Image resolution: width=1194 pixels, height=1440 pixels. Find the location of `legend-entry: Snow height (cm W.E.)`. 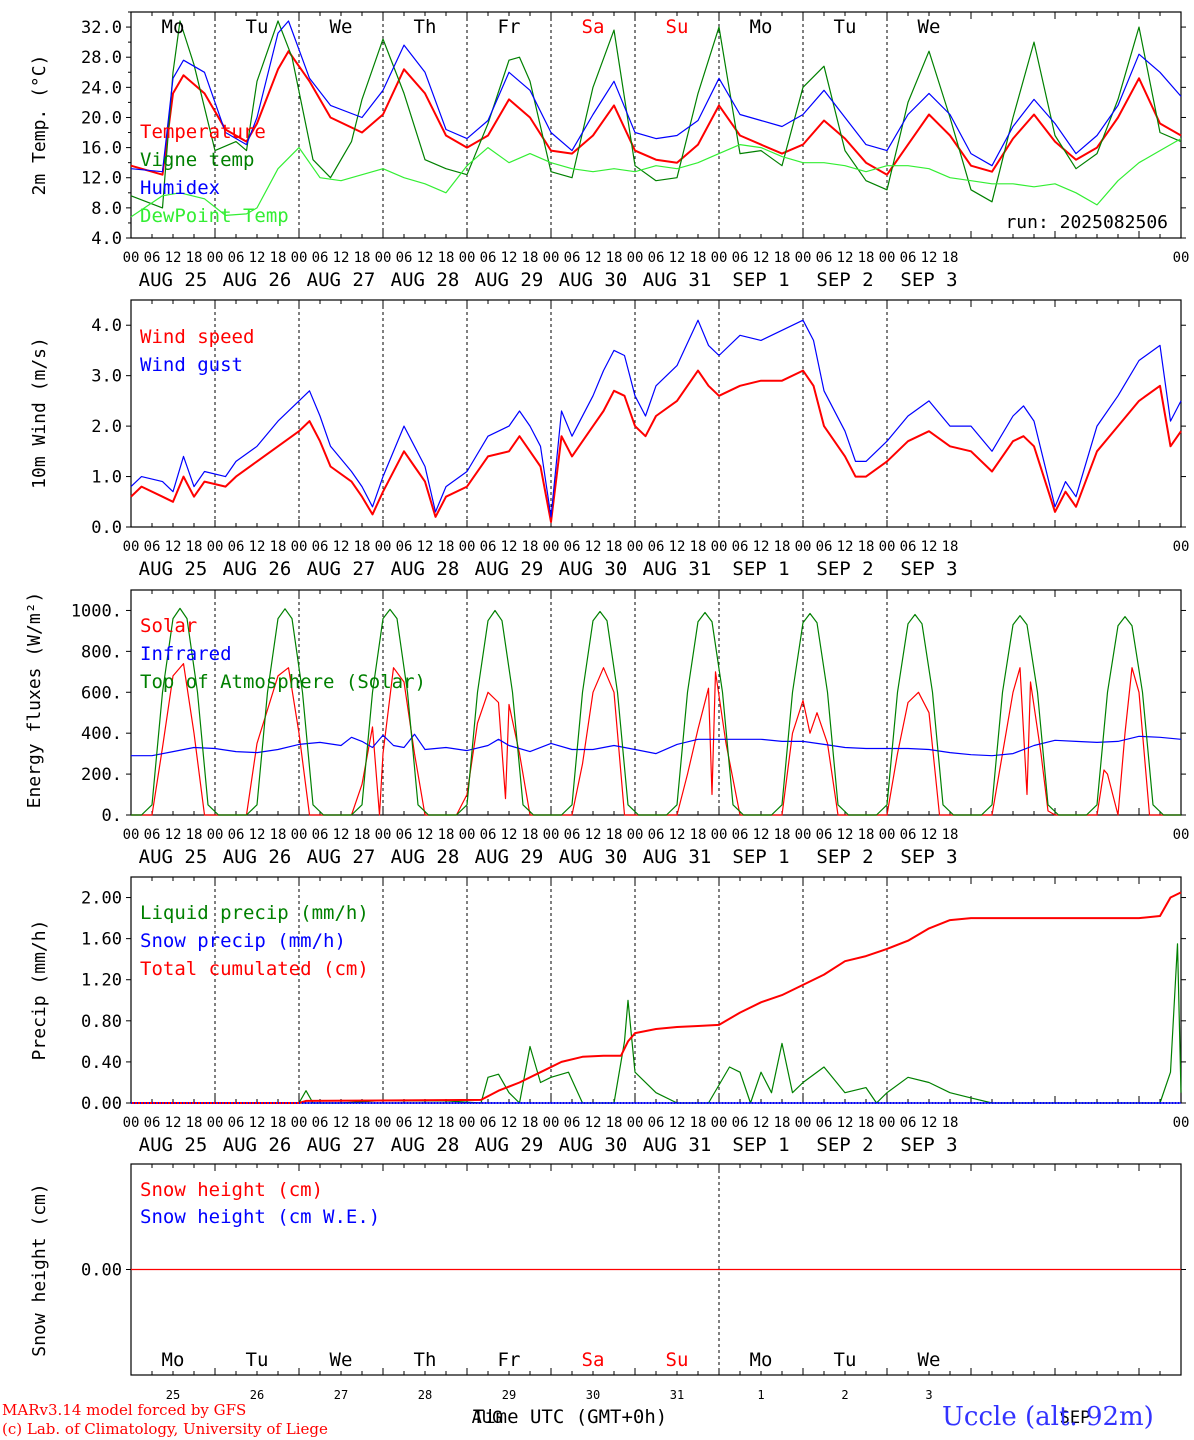

legend-entry: Snow height (cm W.E.) is located at coordinates (260, 1217).